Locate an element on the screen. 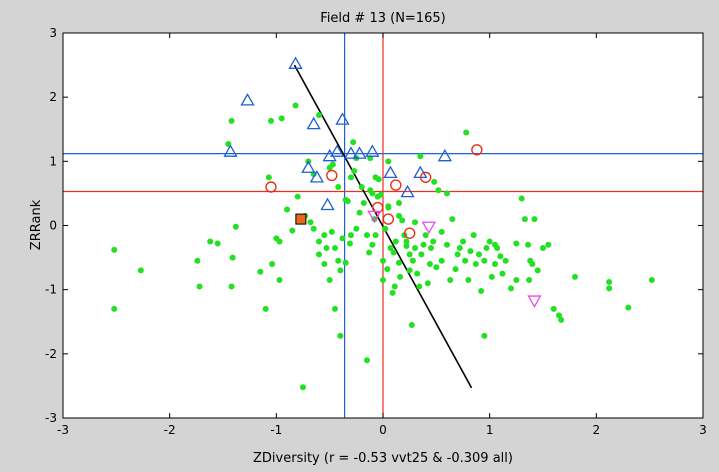  x-tick-label: -1 is located at coordinates (276, 430).